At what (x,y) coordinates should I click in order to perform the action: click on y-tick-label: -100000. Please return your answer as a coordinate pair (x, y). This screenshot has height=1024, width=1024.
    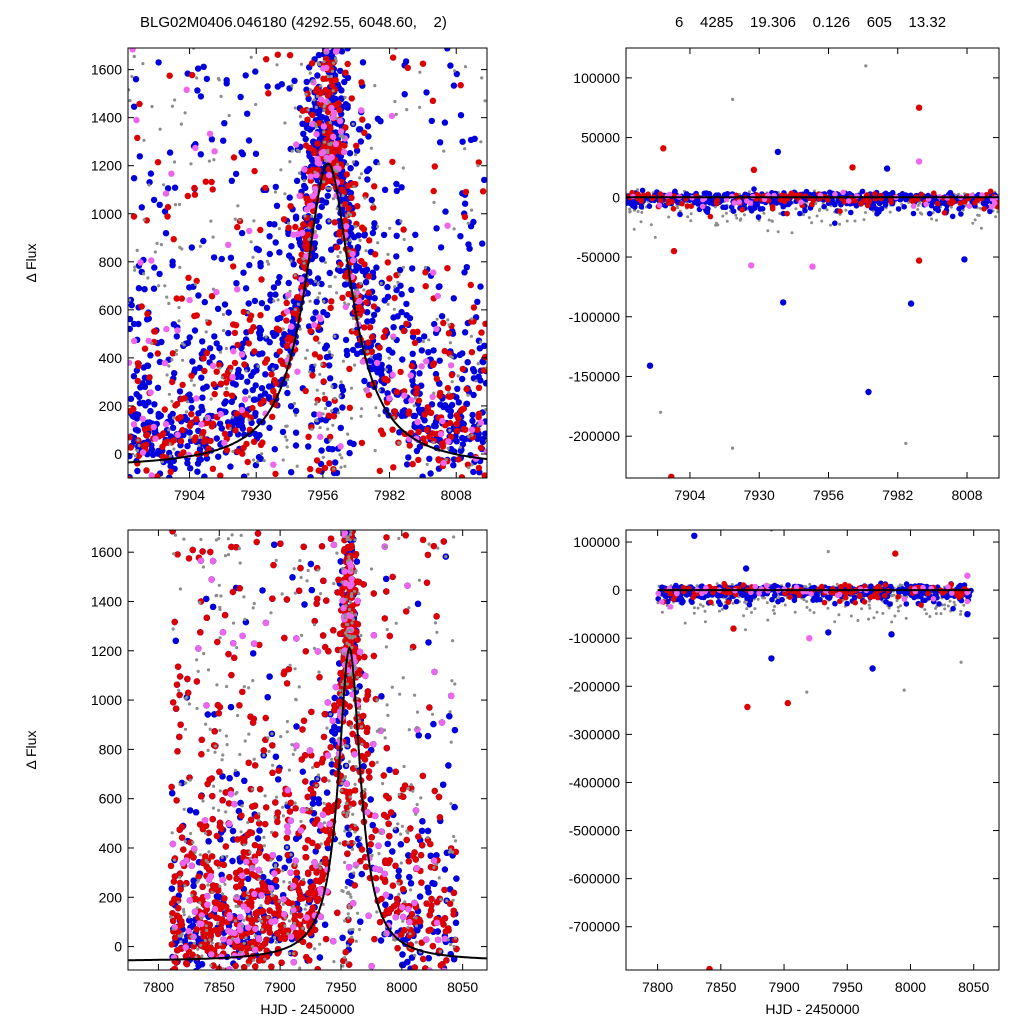
    Looking at the image, I should click on (595, 317).